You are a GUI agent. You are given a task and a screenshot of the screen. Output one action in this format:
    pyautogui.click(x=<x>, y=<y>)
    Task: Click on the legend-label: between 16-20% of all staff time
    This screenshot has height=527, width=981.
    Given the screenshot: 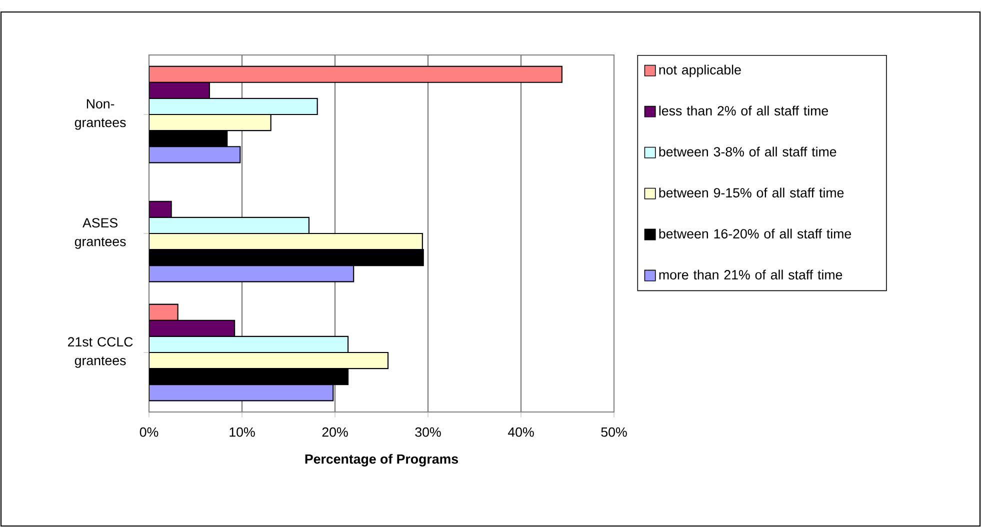 What is the action you would take?
    pyautogui.click(x=755, y=233)
    